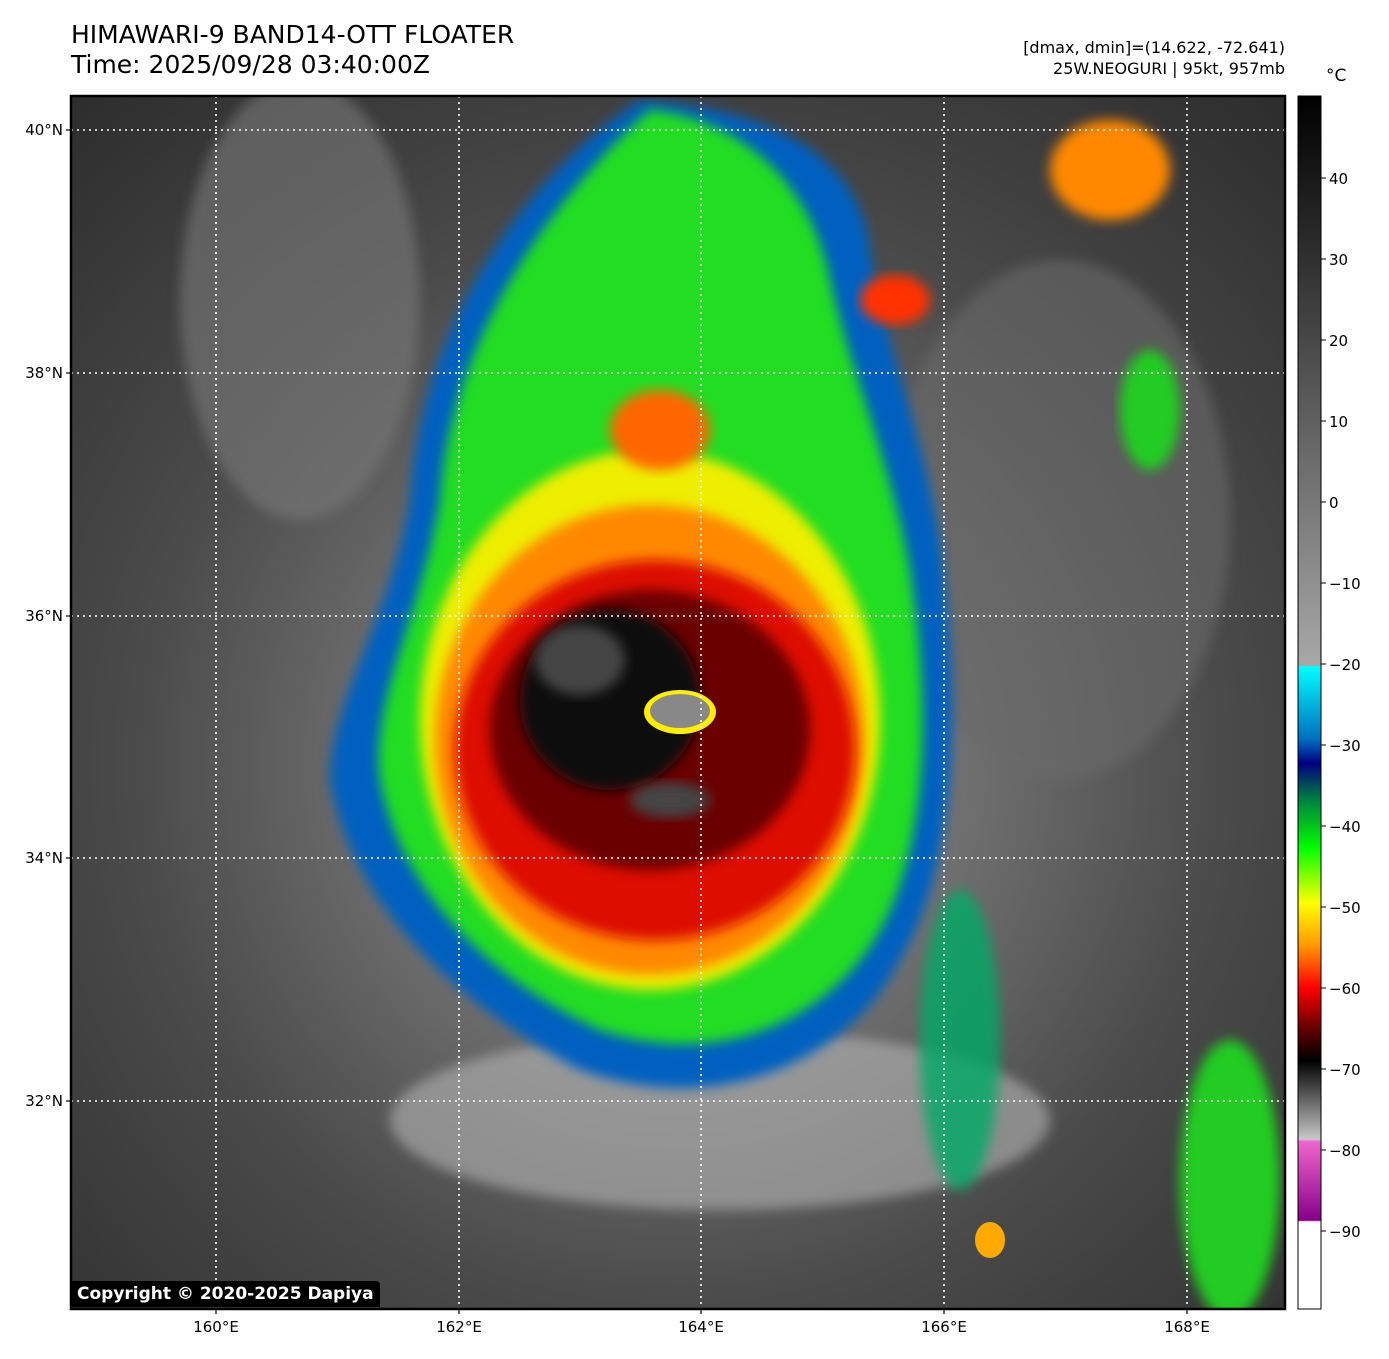 This screenshot has width=1389, height=1359. What do you see at coordinates (1329, 702) in the screenshot?
I see `colorbar: 40 30 20 10 0 −10 −20 −30 −40 −50 −60 −70 −80 −90` at bounding box center [1329, 702].